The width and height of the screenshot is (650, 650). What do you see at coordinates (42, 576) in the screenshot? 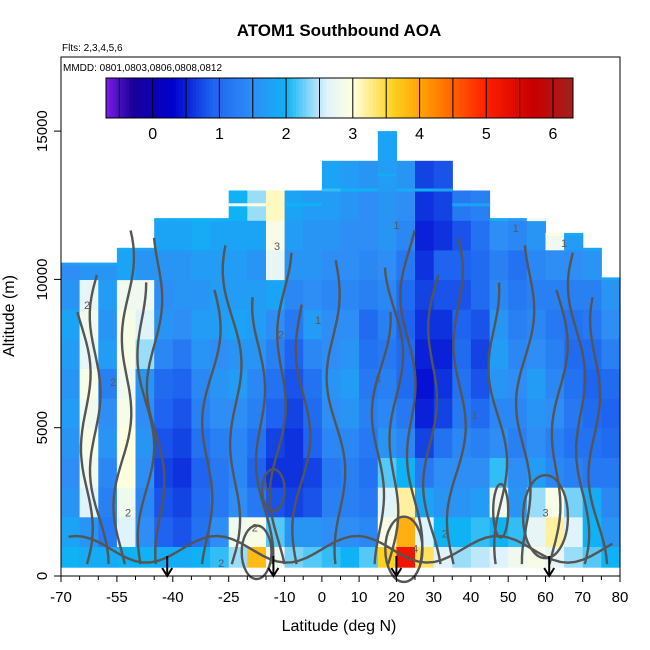
I see `y-tick-label: 0` at bounding box center [42, 576].